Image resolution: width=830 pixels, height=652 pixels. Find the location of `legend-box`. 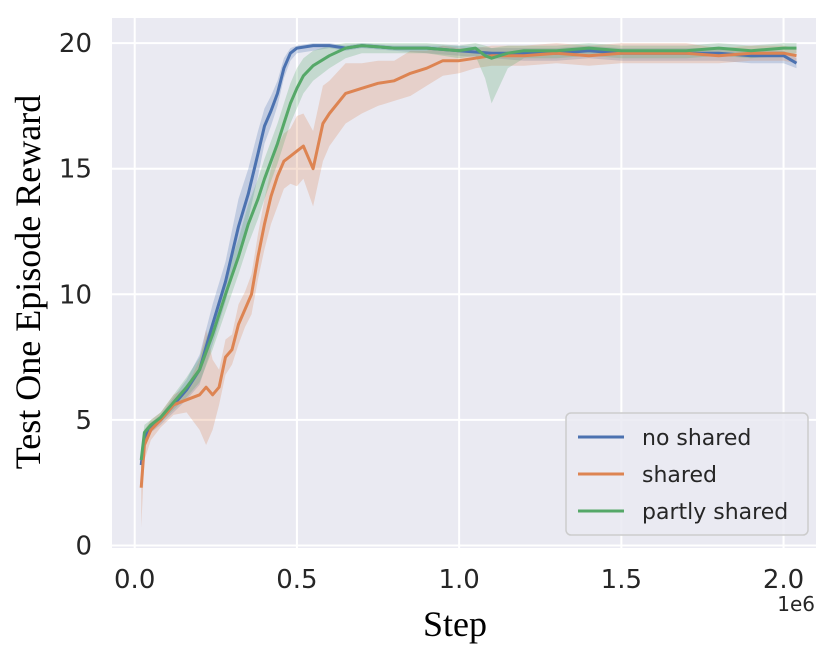

legend-box is located at coordinates (687, 474).